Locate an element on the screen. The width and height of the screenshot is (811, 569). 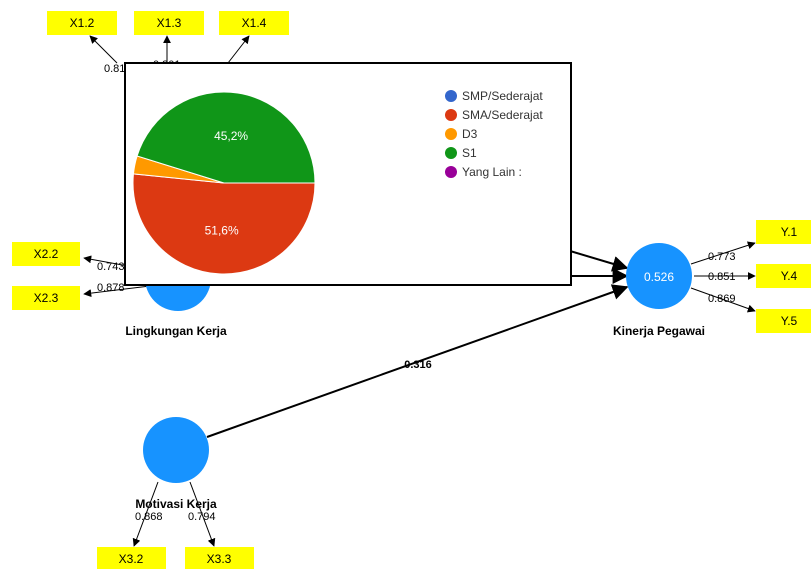
construct-motivasi-kerja: Motivasi Kerja is located at coordinates (176, 464).